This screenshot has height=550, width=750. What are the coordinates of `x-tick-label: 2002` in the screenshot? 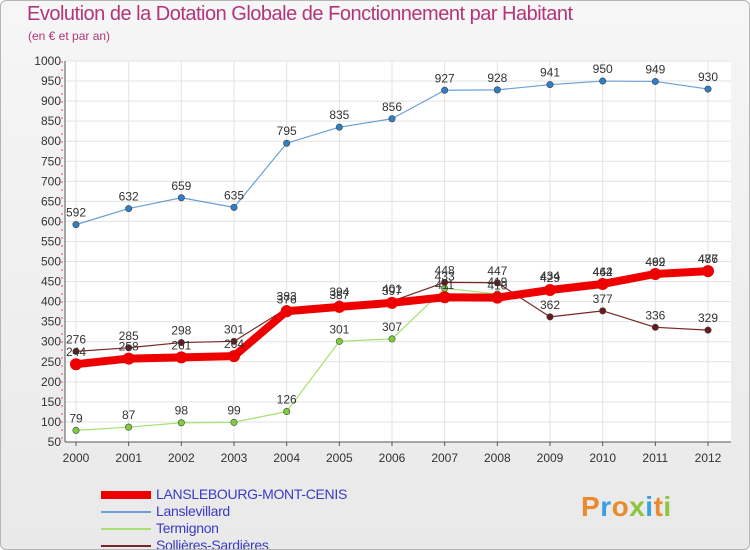 It's located at (181, 458).